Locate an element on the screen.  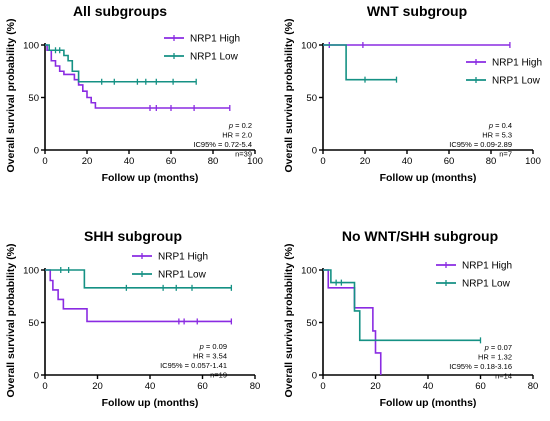
chart-title: All subgroups is located at coordinates (120, 11).